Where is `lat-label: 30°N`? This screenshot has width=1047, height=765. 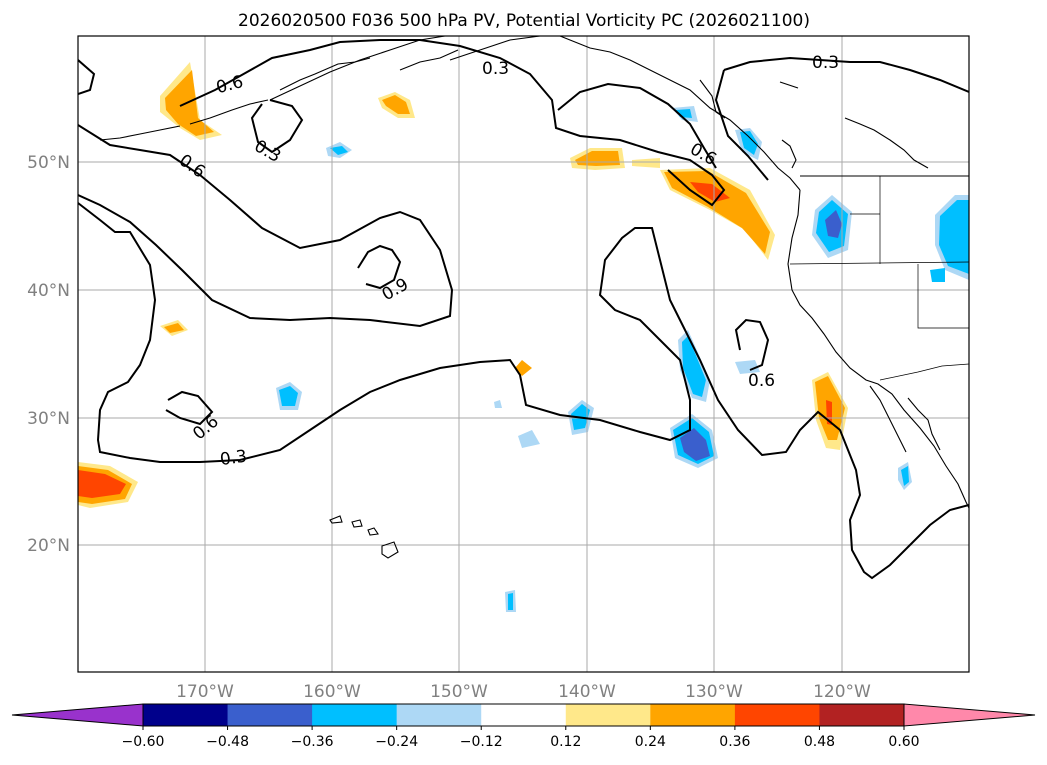 lat-label: 30°N is located at coordinates (48, 419).